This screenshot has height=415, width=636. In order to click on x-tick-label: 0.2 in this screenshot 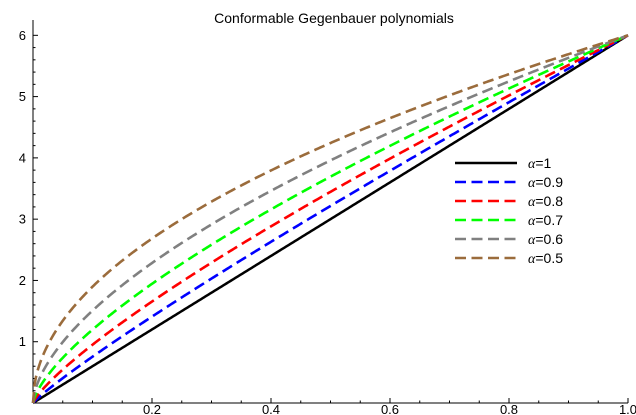, I will do `click(152, 408)`.